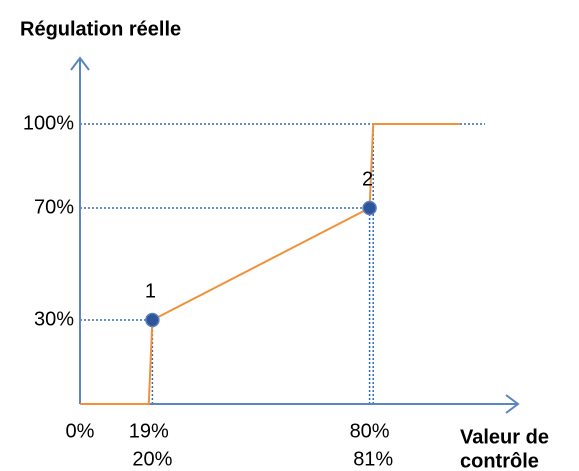 The height and width of the screenshot is (471, 579). Describe the element at coordinates (373, 459) in the screenshot. I see `x-tick-label: 81%` at that location.